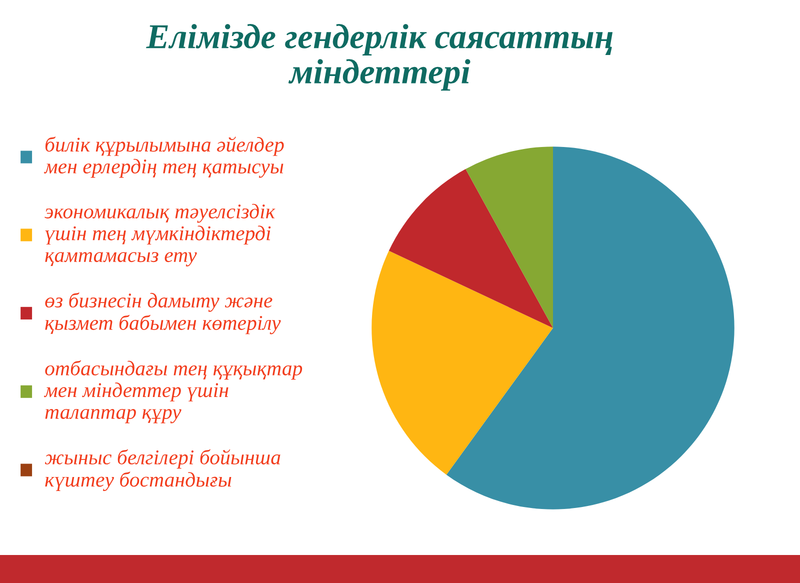 Image resolution: width=800 pixels, height=583 pixels. Describe the element at coordinates (163, 313) in the screenshot. I see `legend-label: өз бизнесін дамыту және қызмет бабымен көтерілу` at that location.